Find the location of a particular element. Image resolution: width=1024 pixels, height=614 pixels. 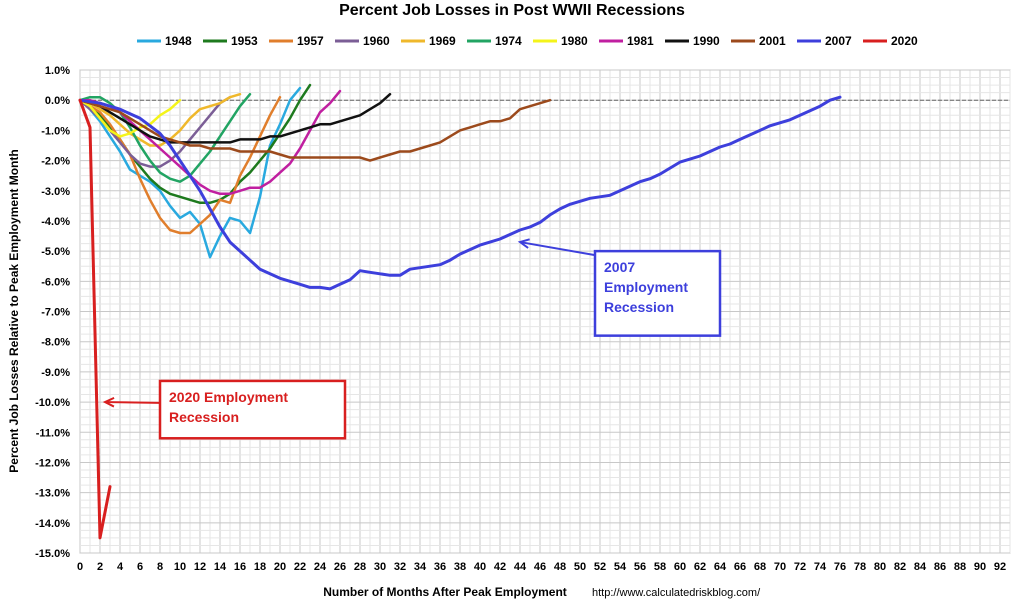

x-tick-label: 34 is located at coordinates (420, 567).